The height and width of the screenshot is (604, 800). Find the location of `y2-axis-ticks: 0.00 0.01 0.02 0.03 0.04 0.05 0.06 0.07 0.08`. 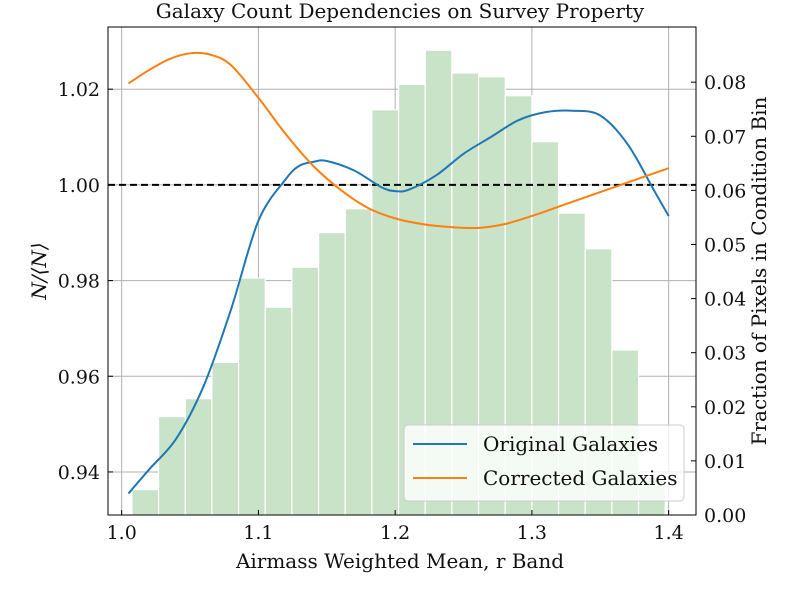

y2-axis-ticks: 0.00 0.01 0.02 0.03 0.04 0.05 0.06 0.07 0.08 is located at coordinates (718, 299).